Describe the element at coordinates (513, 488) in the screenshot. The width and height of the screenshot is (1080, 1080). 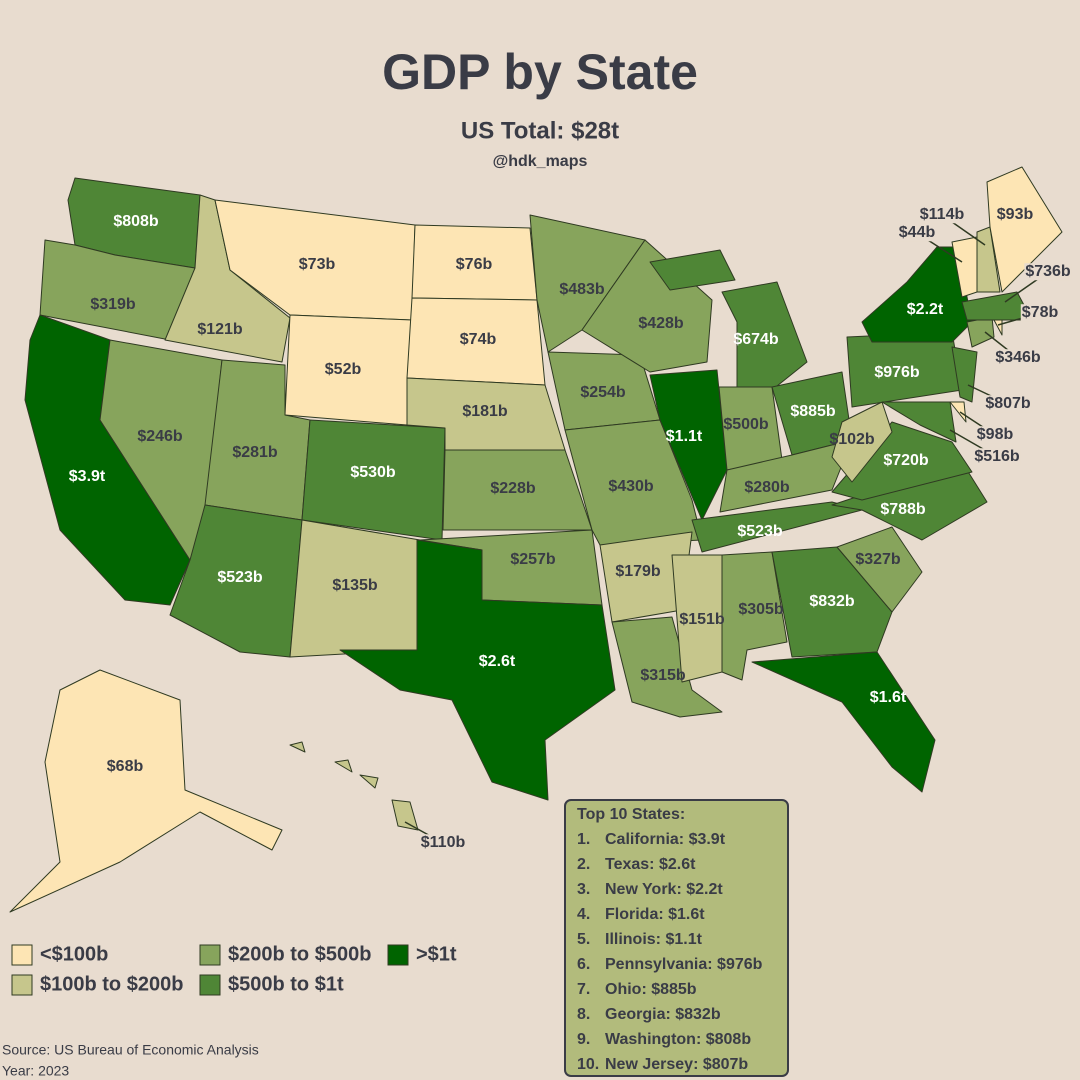
I see `state-label: $228b` at that location.